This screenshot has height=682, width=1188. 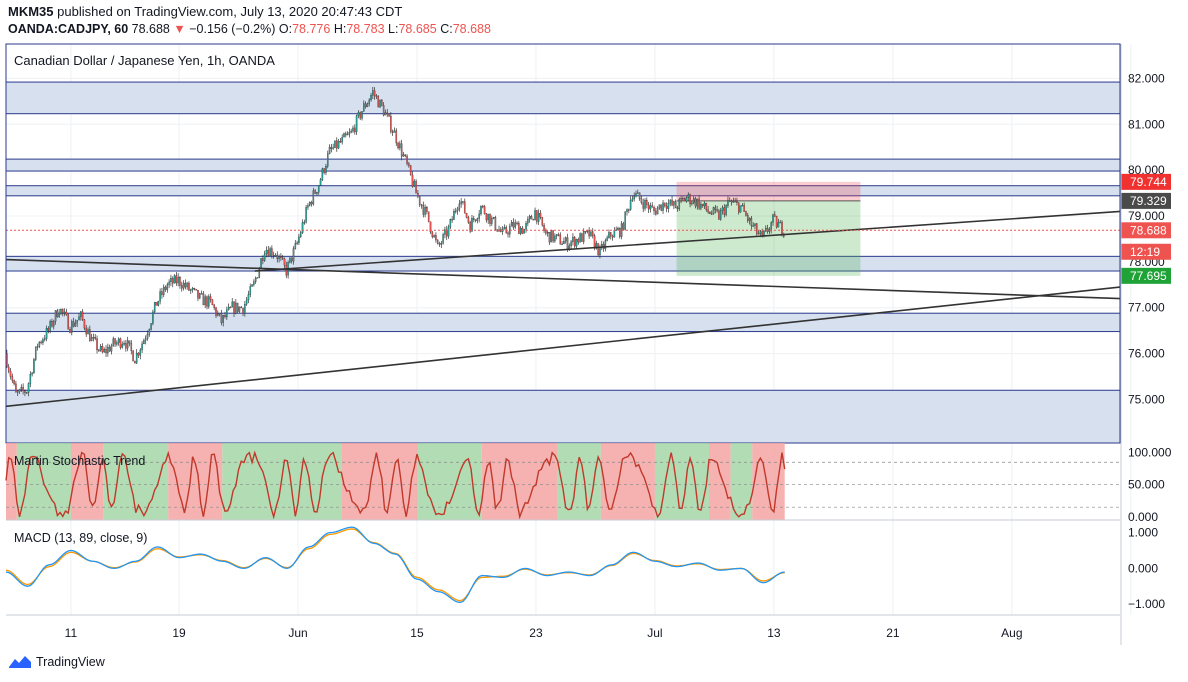 What do you see at coordinates (1146, 170) in the screenshot?
I see `y-tick-label: 80.000` at bounding box center [1146, 170].